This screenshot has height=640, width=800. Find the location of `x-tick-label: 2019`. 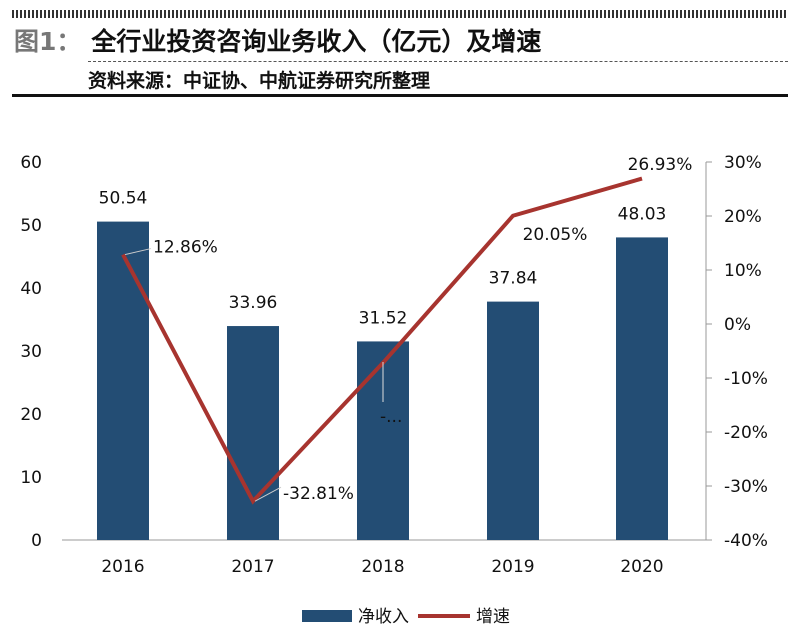

x-tick-label: 2019 is located at coordinates (512, 567).